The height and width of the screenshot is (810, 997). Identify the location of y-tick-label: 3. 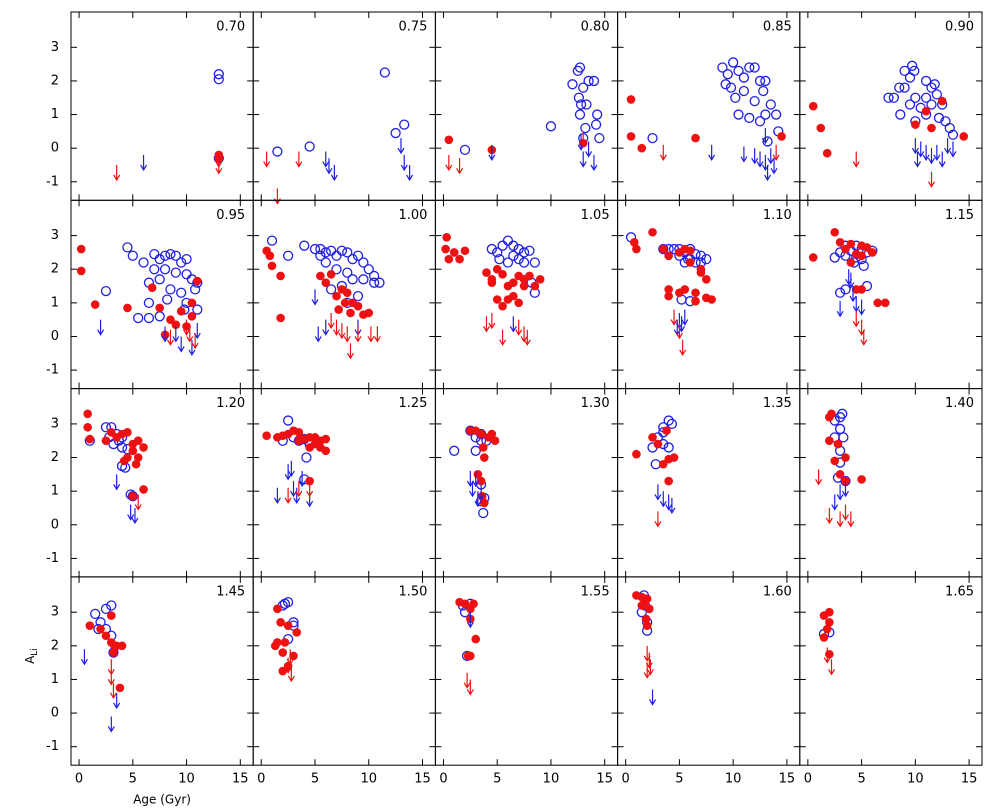
(55, 612).